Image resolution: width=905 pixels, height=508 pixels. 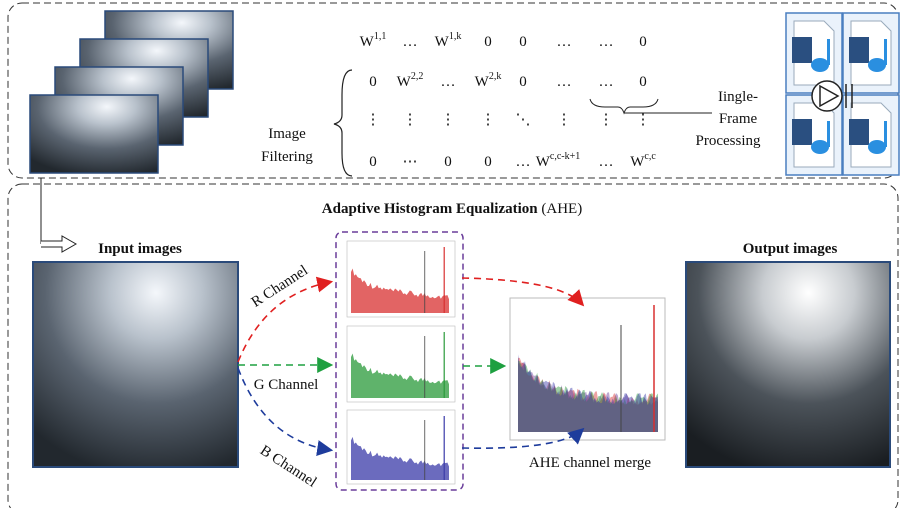 I want to click on pause-bars, so click(x=849, y=96).